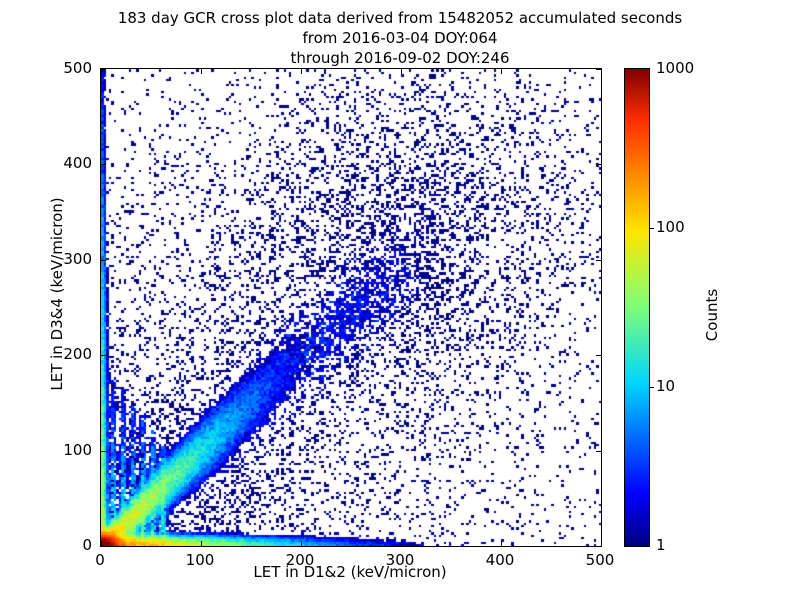 This screenshot has width=800, height=600. What do you see at coordinates (57, 294) in the screenshot?
I see `y-axis-label: LET in D3&4 (keV/micron)` at bounding box center [57, 294].